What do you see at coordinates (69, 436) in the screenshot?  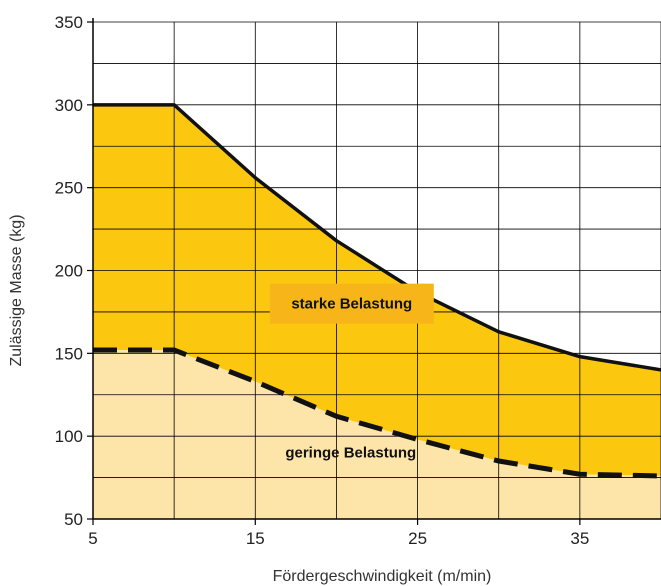 I see `y-tick-label: 100` at bounding box center [69, 436].